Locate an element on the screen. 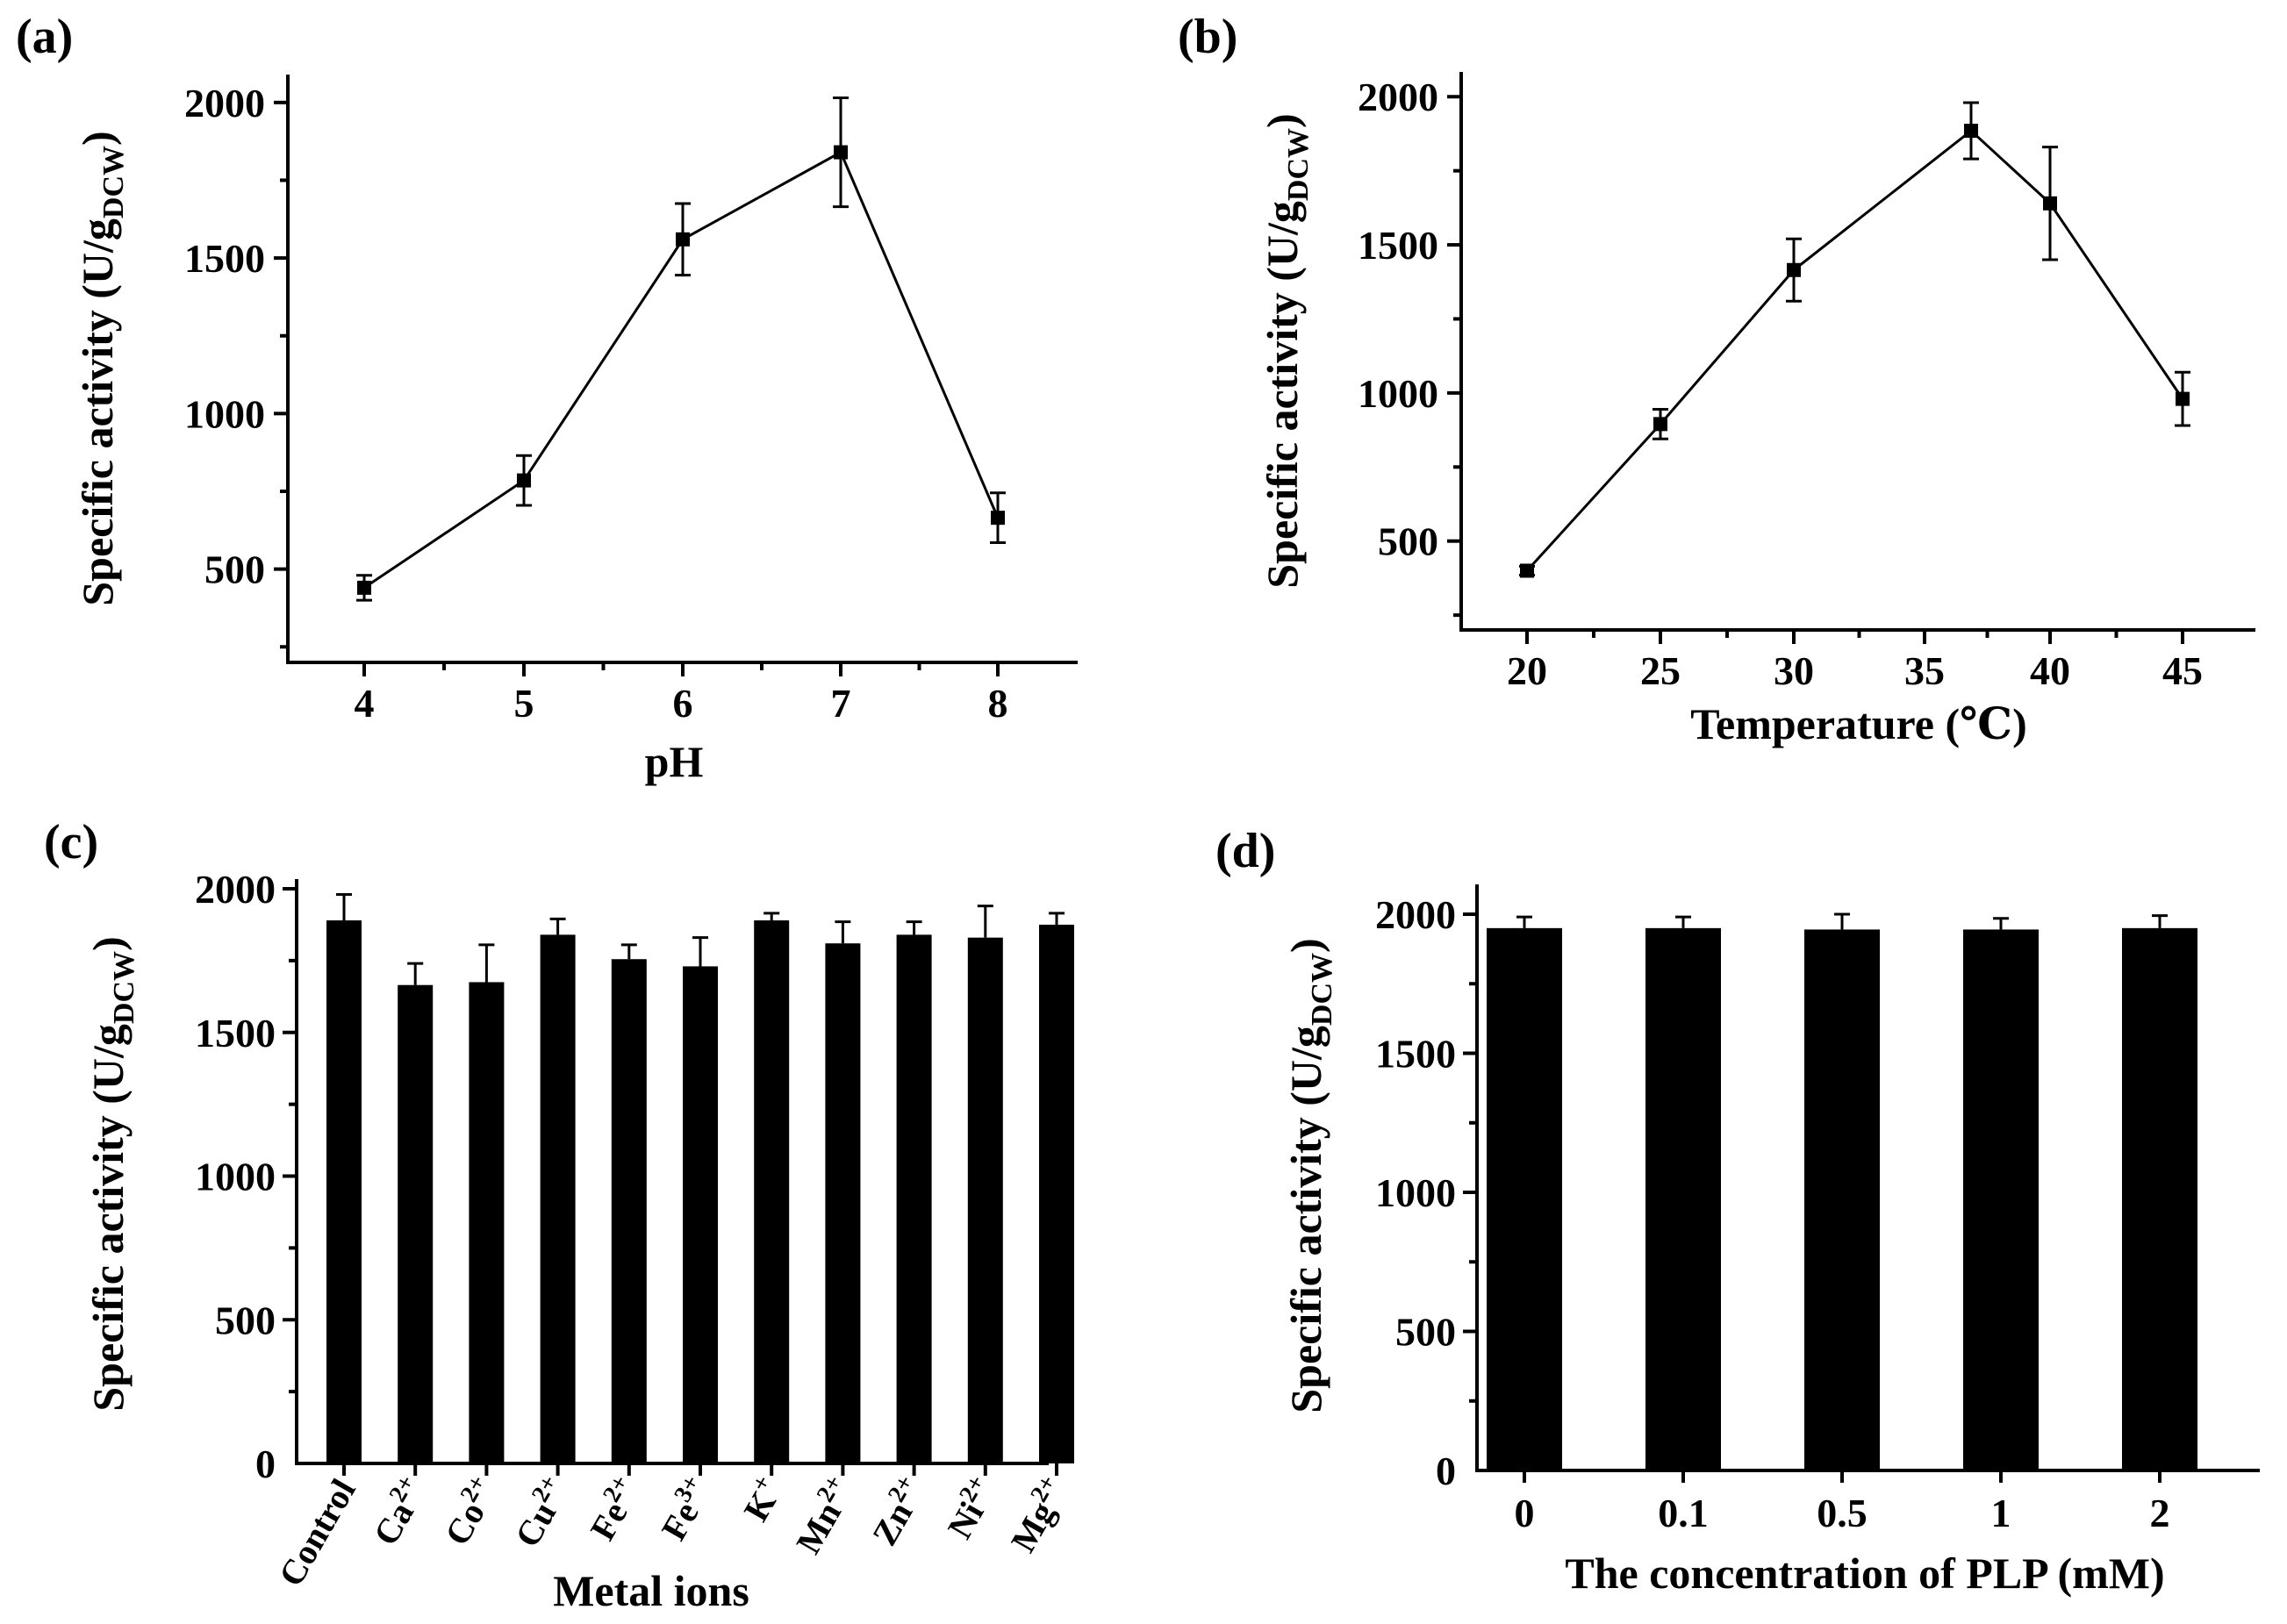  panel-d-x-axis-title: The concentration of PLP (mM) is located at coordinates (1864, 1574).